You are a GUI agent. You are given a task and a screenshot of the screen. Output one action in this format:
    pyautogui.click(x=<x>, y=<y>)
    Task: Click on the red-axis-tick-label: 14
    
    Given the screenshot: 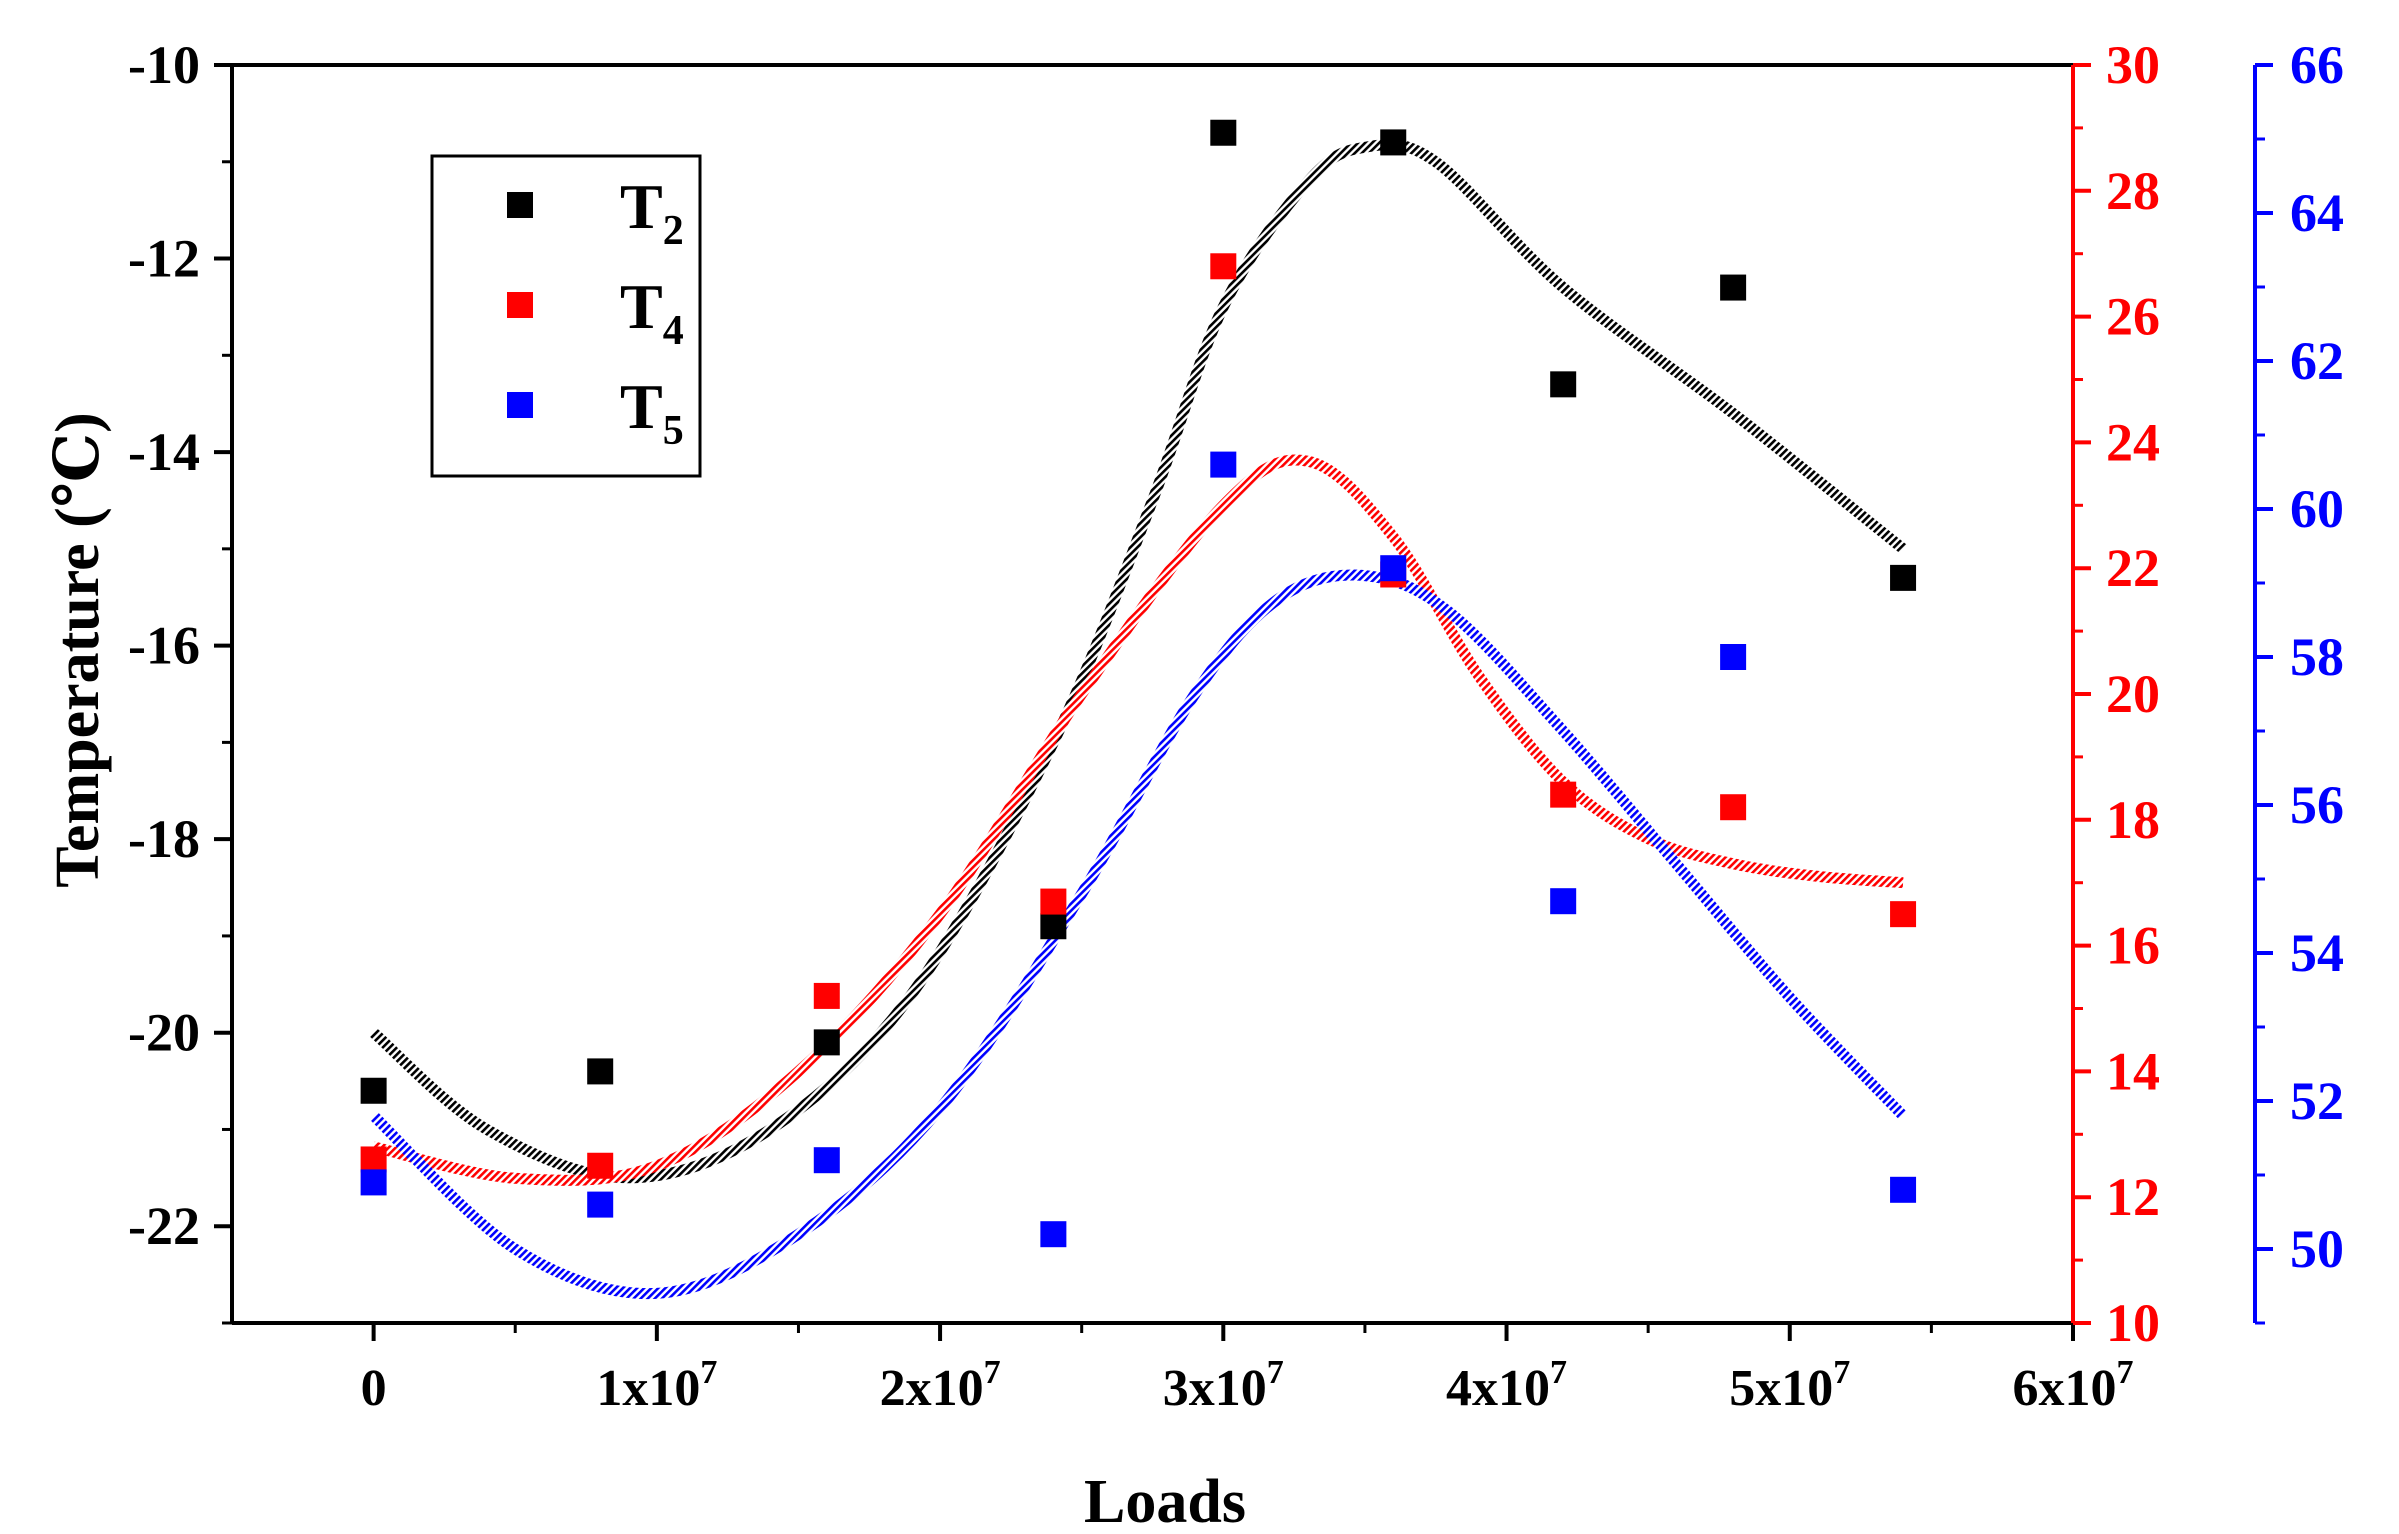 What is the action you would take?
    pyautogui.click(x=2133, y=1071)
    